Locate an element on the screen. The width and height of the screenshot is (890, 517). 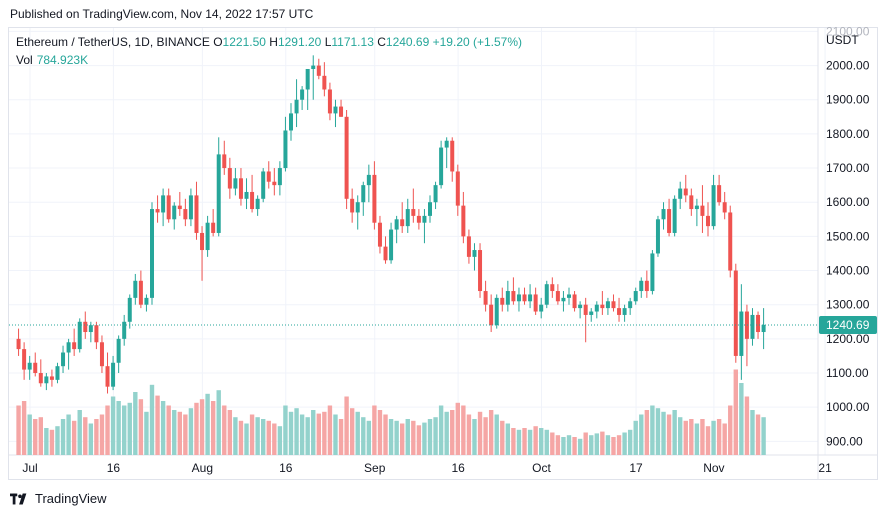
tradingview-brand: TradingView is located at coordinates (58, 498).